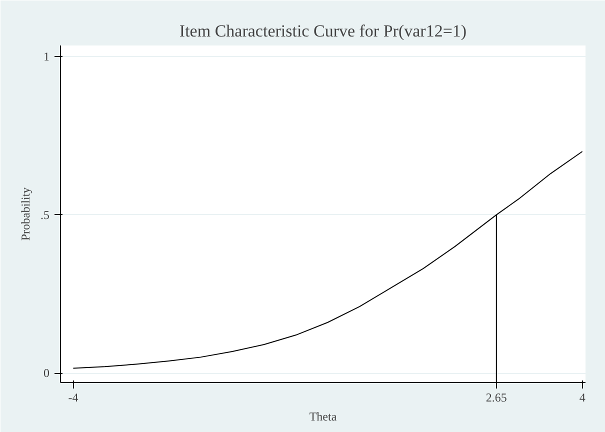 This screenshot has height=432, width=605. Describe the element at coordinates (47, 373) in the screenshot. I see `y-tick-label: 0` at that location.